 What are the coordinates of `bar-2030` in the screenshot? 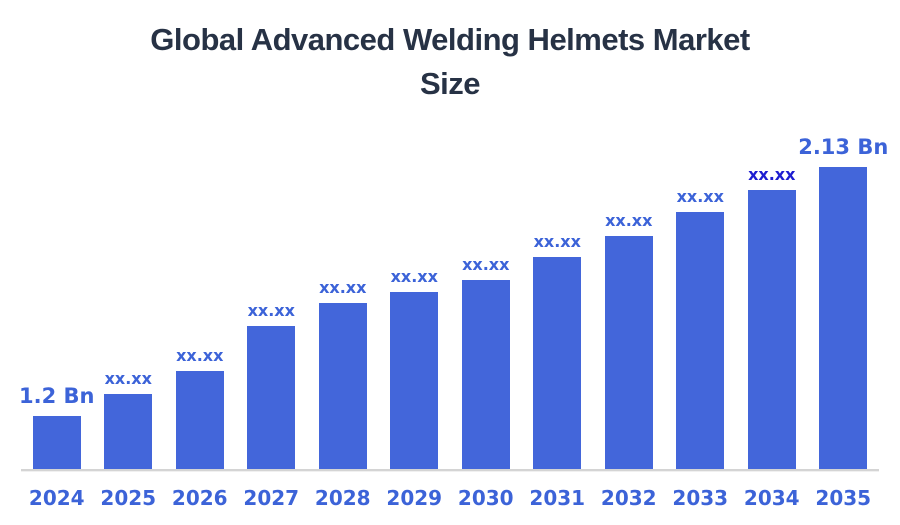 It's located at (485, 375).